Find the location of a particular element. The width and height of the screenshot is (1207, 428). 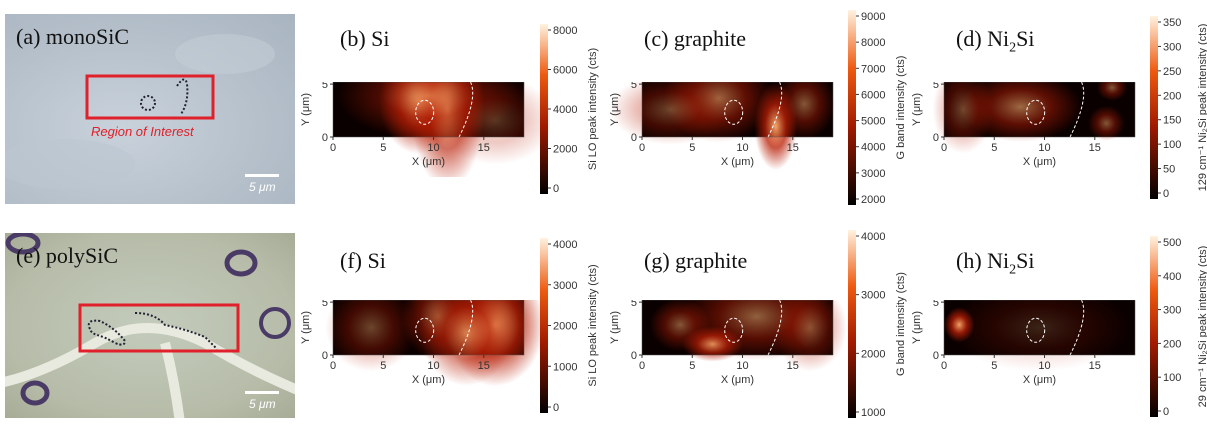

colorbar-c: 9000 8000 7000 6000 5000 4000 3000 2000 is located at coordinates (866, 108).